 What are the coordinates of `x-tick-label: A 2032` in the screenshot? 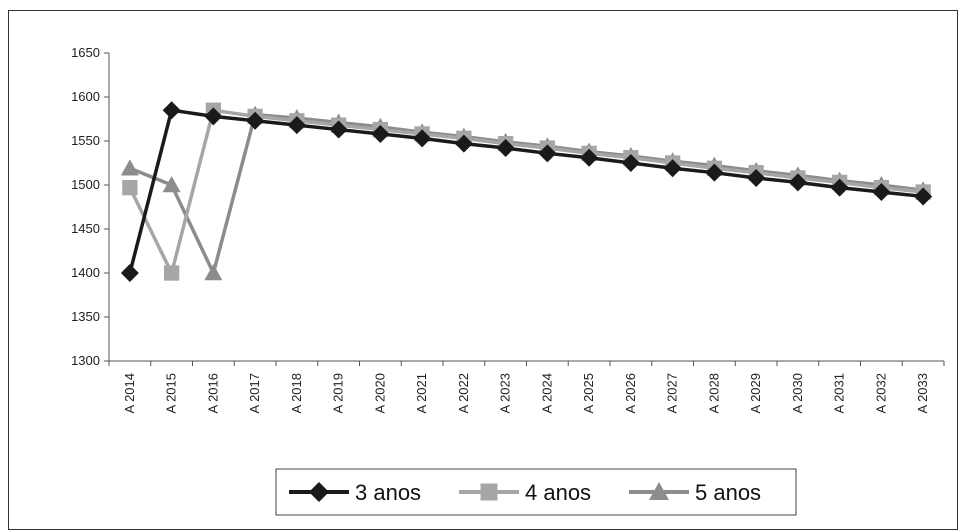 It's located at (880, 393).